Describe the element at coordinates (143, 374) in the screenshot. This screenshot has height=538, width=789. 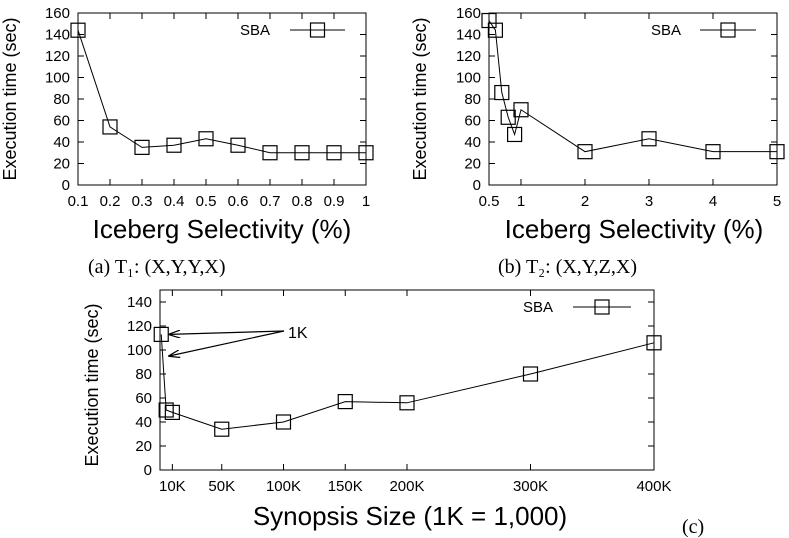
I see `ytick-label-c: 80` at that location.